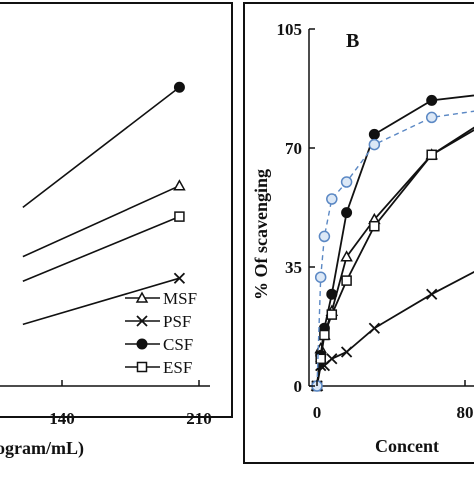 The height and width of the screenshot is (479, 474). What do you see at coordinates (101, 147) in the screenshot?
I see `panel-a-line-csf` at bounding box center [101, 147].